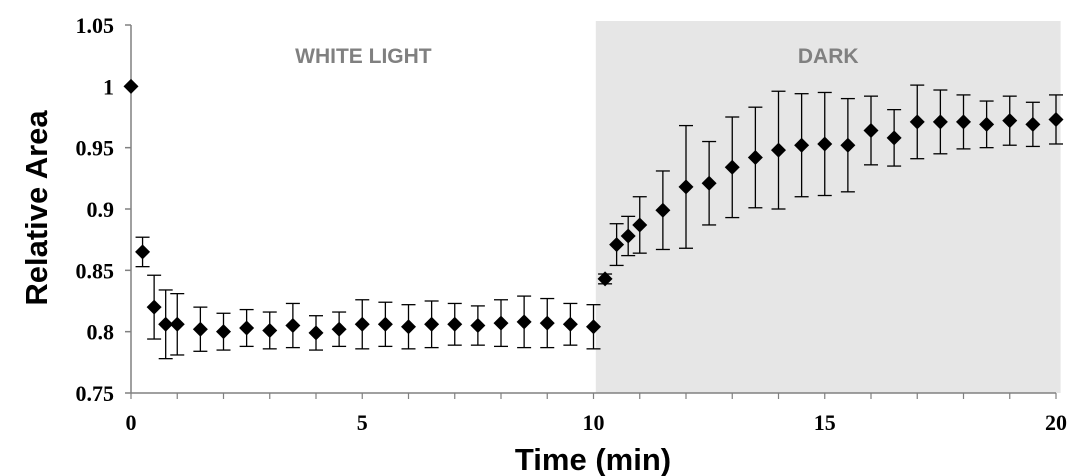  Describe the element at coordinates (108, 86) in the screenshot. I see `y-tick-label: 1` at that location.